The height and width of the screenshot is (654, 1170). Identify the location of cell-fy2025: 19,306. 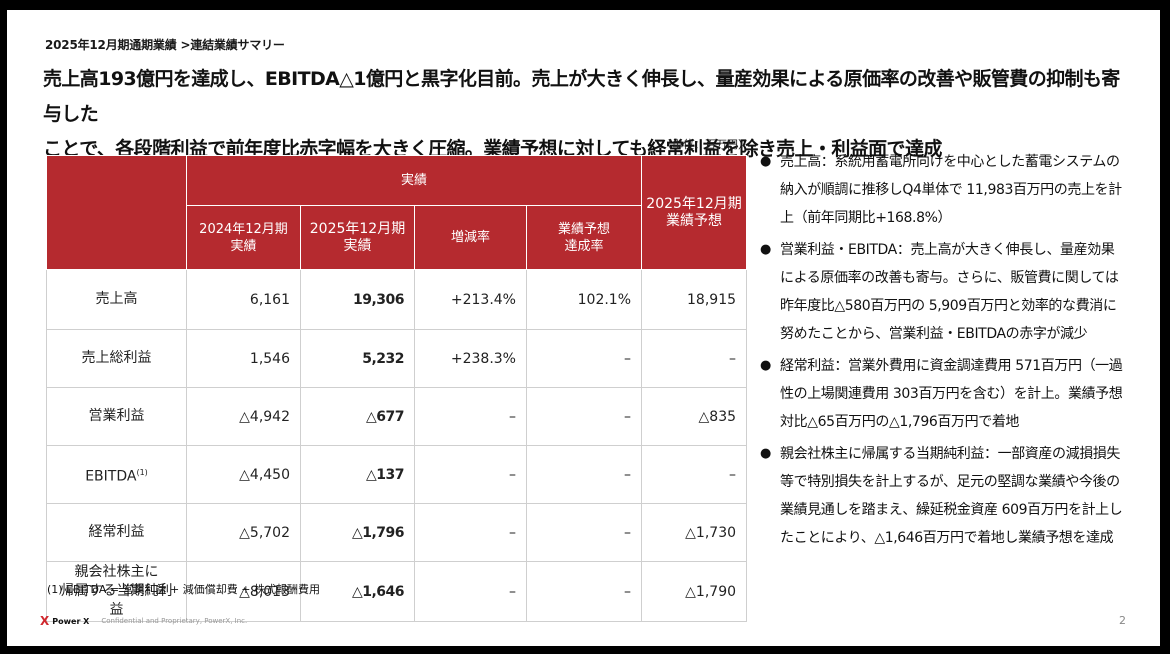
(357, 299).